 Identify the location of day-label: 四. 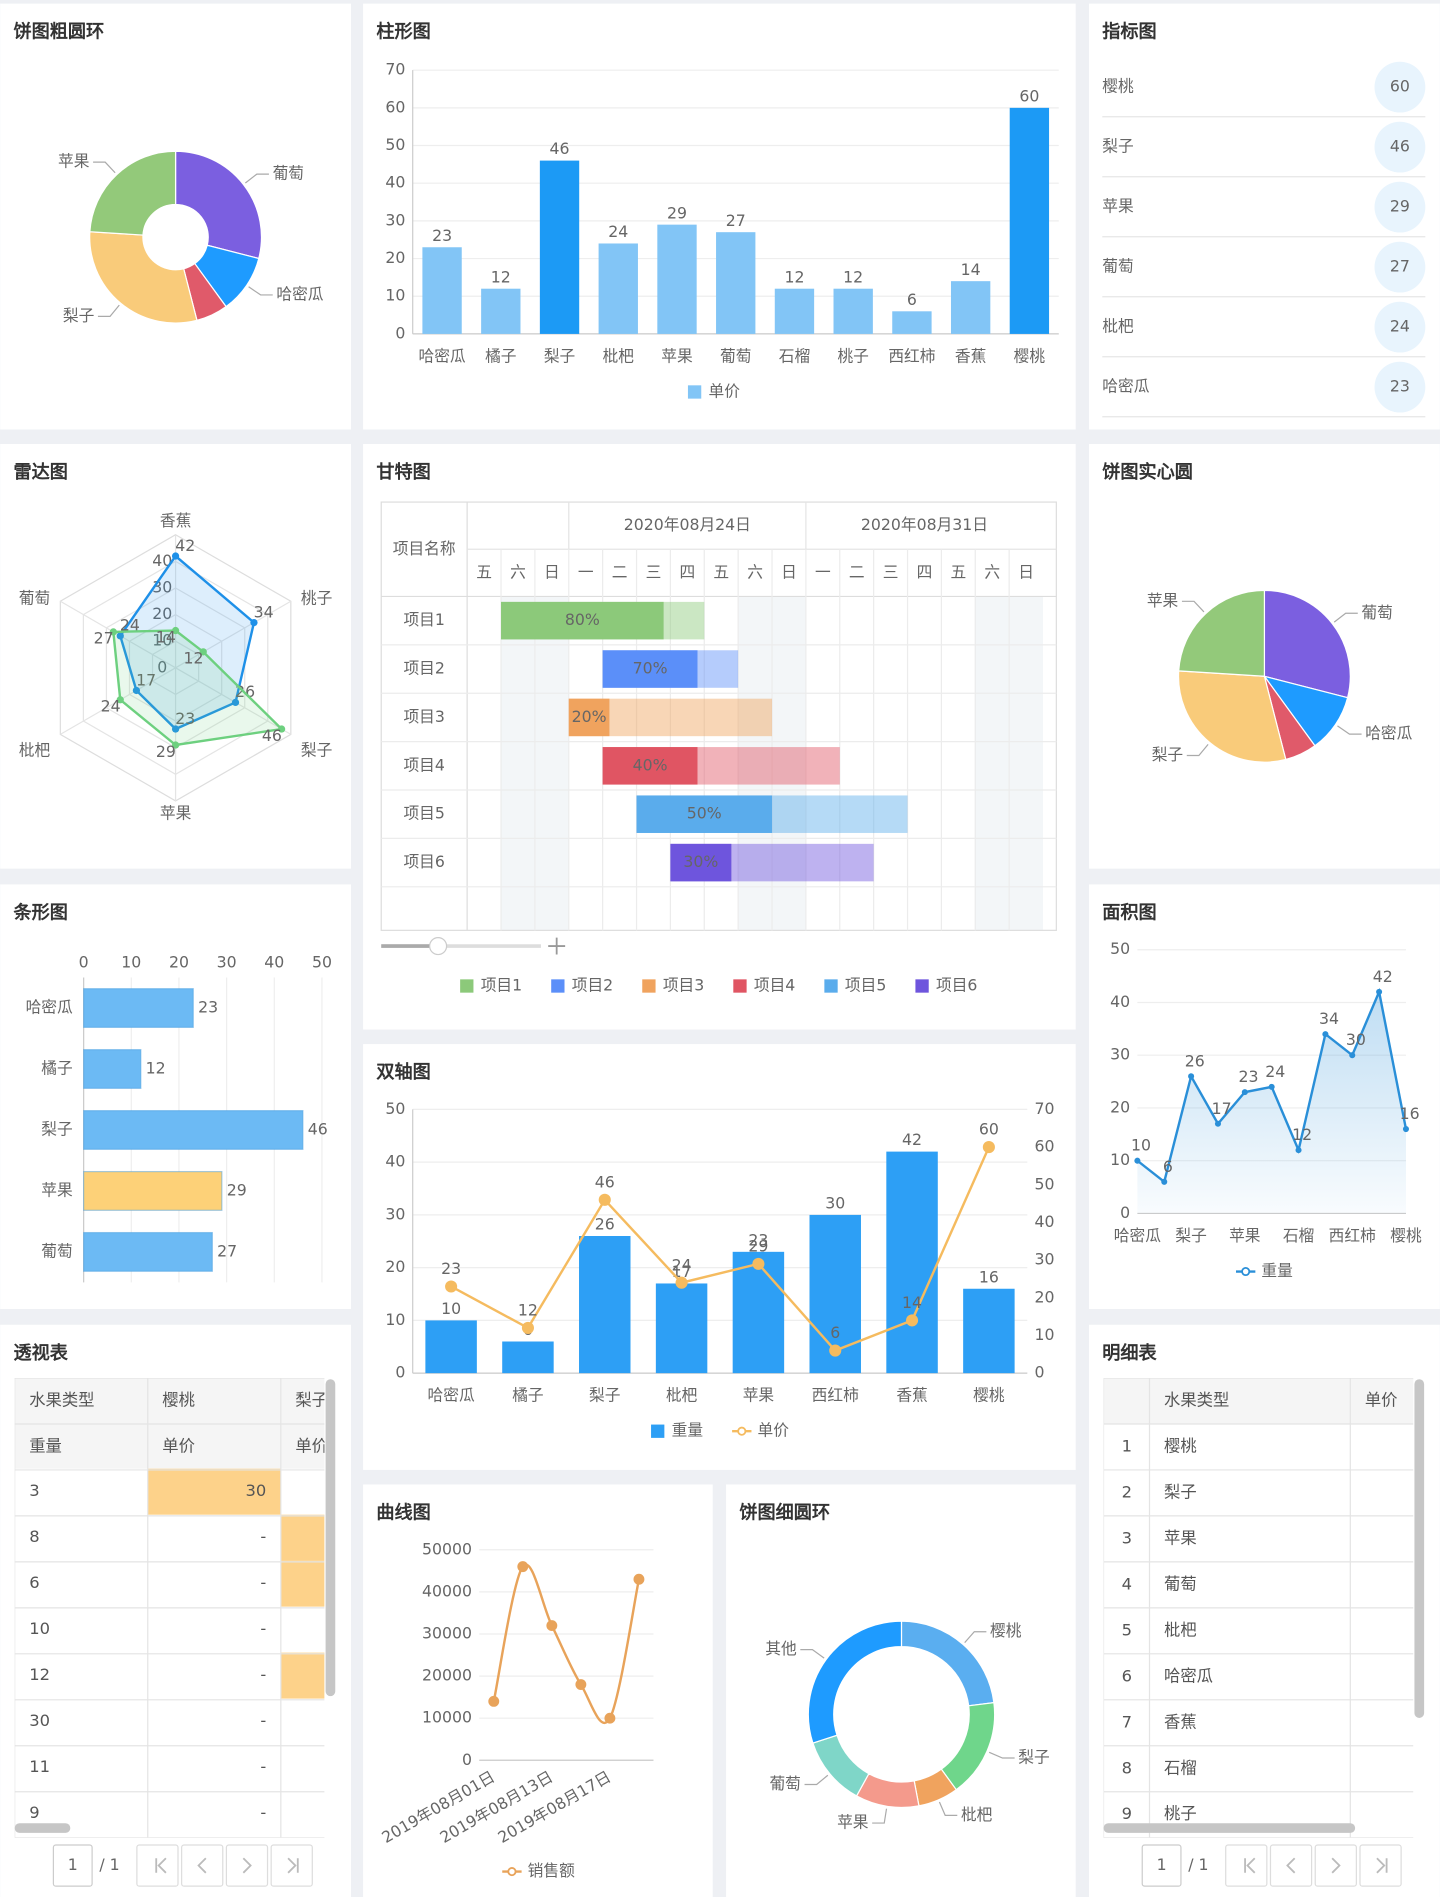
(687, 571).